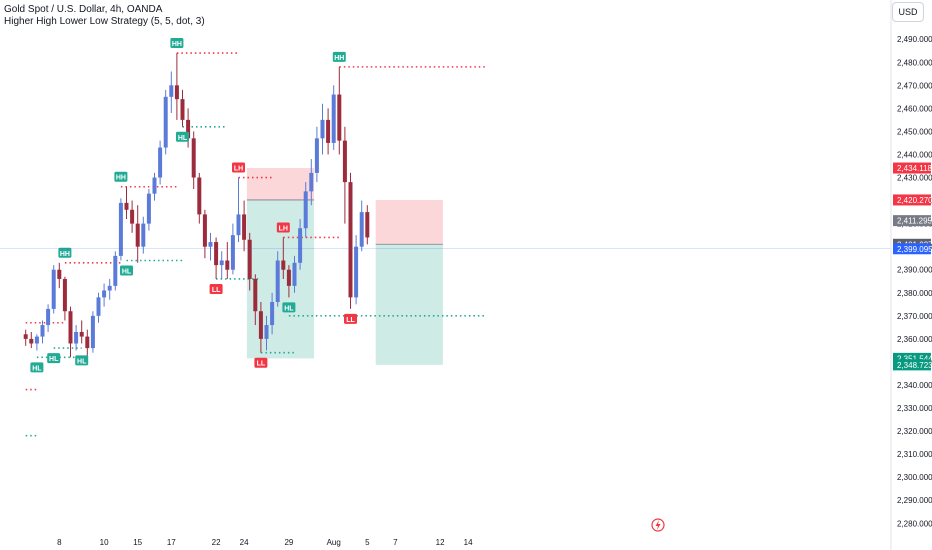  I want to click on time-tick-label: 7, so click(395, 542).